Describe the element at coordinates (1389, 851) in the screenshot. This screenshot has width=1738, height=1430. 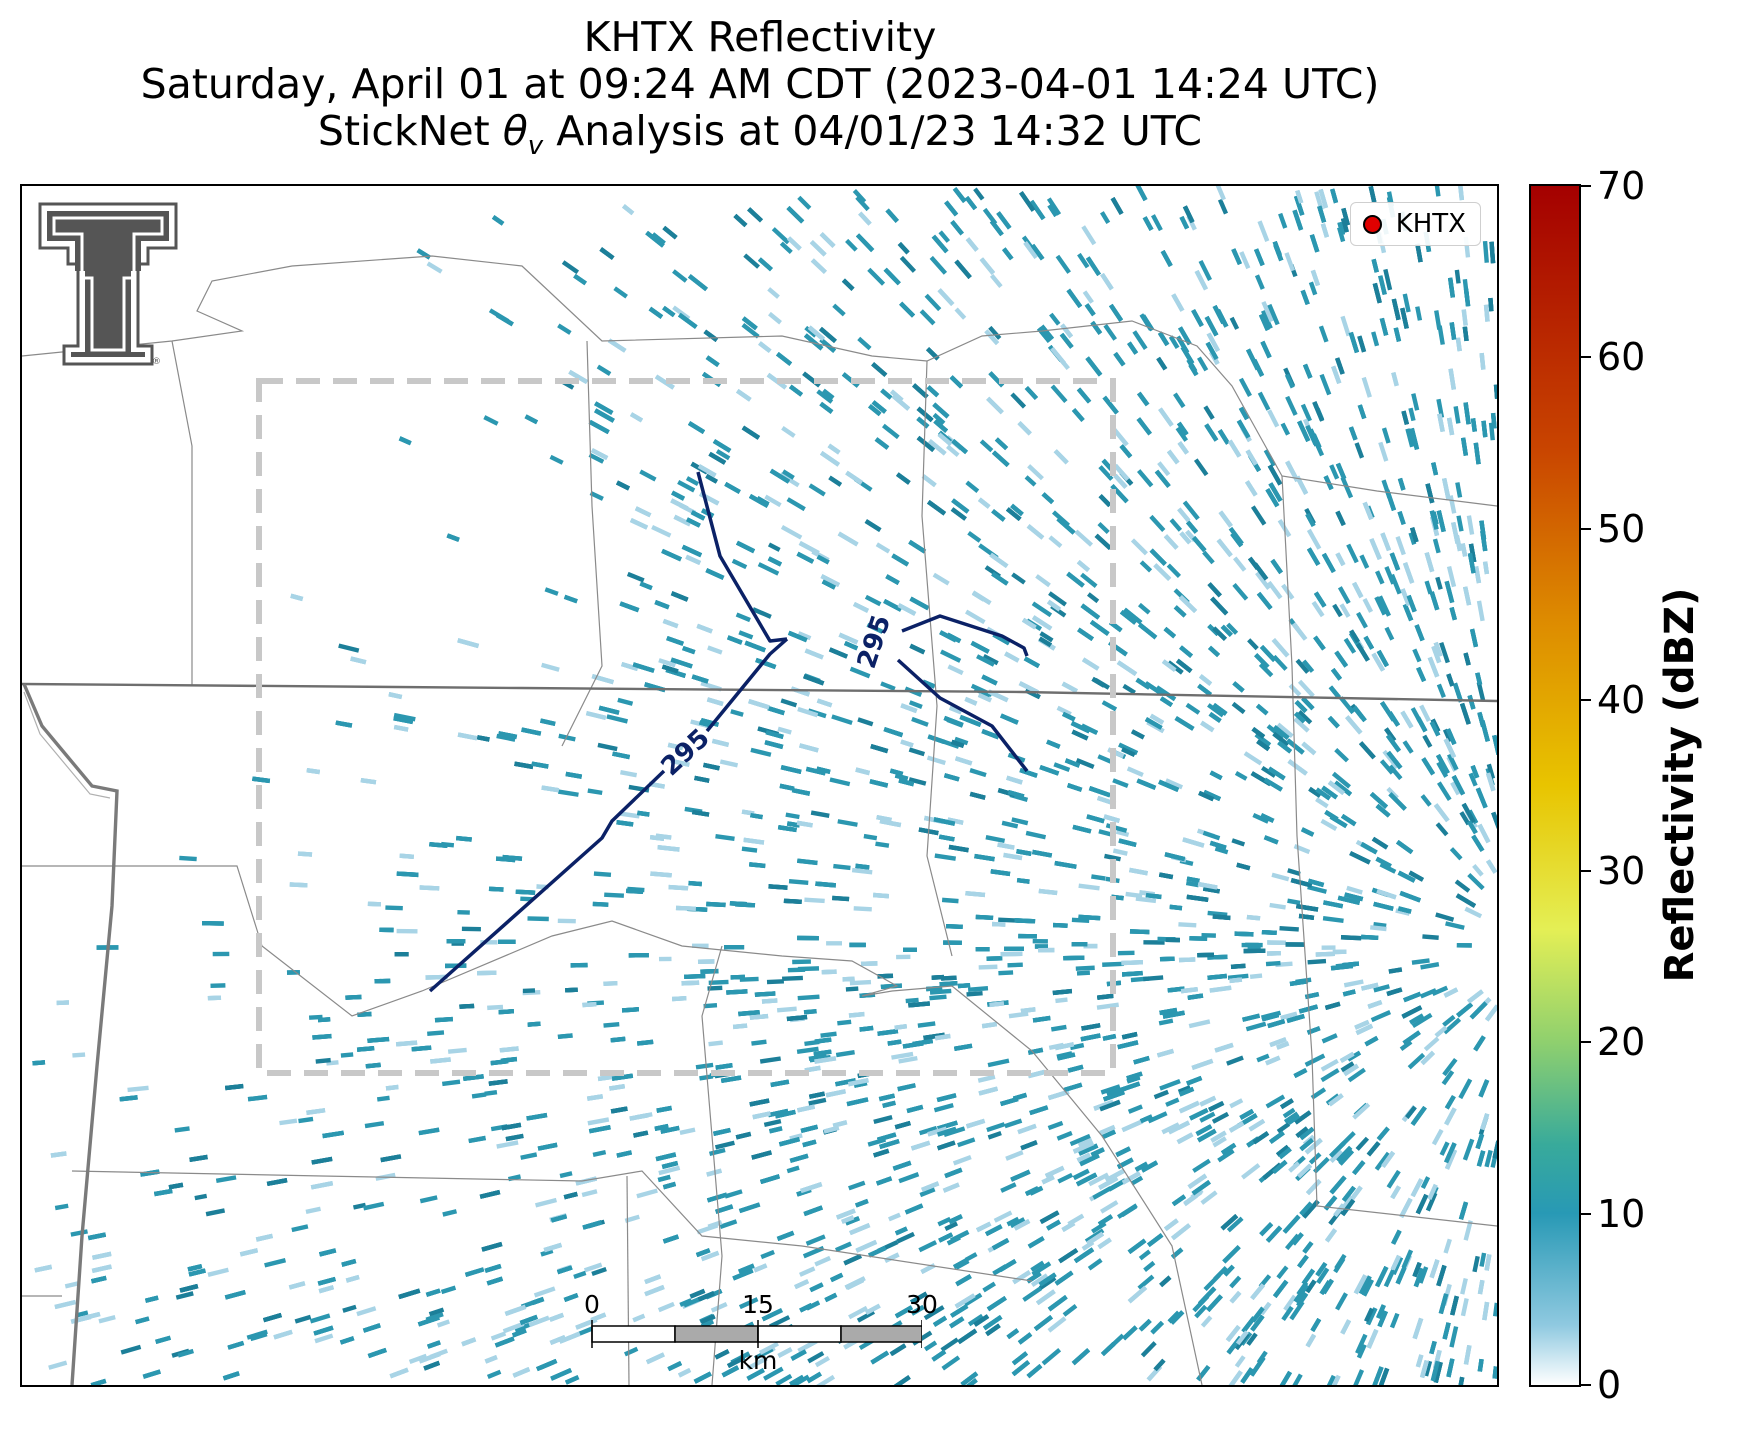
I see `county-line` at that location.